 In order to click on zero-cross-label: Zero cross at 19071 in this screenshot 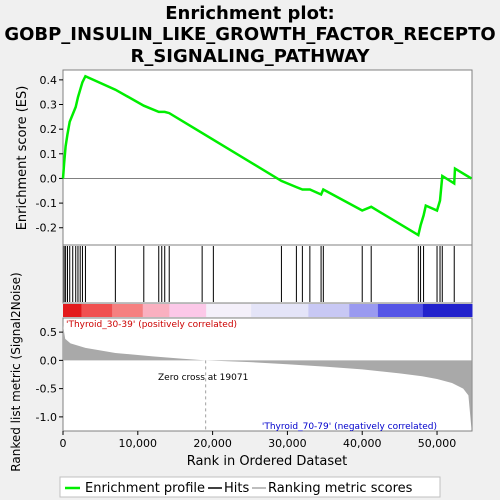, I will do `click(203, 378)`.